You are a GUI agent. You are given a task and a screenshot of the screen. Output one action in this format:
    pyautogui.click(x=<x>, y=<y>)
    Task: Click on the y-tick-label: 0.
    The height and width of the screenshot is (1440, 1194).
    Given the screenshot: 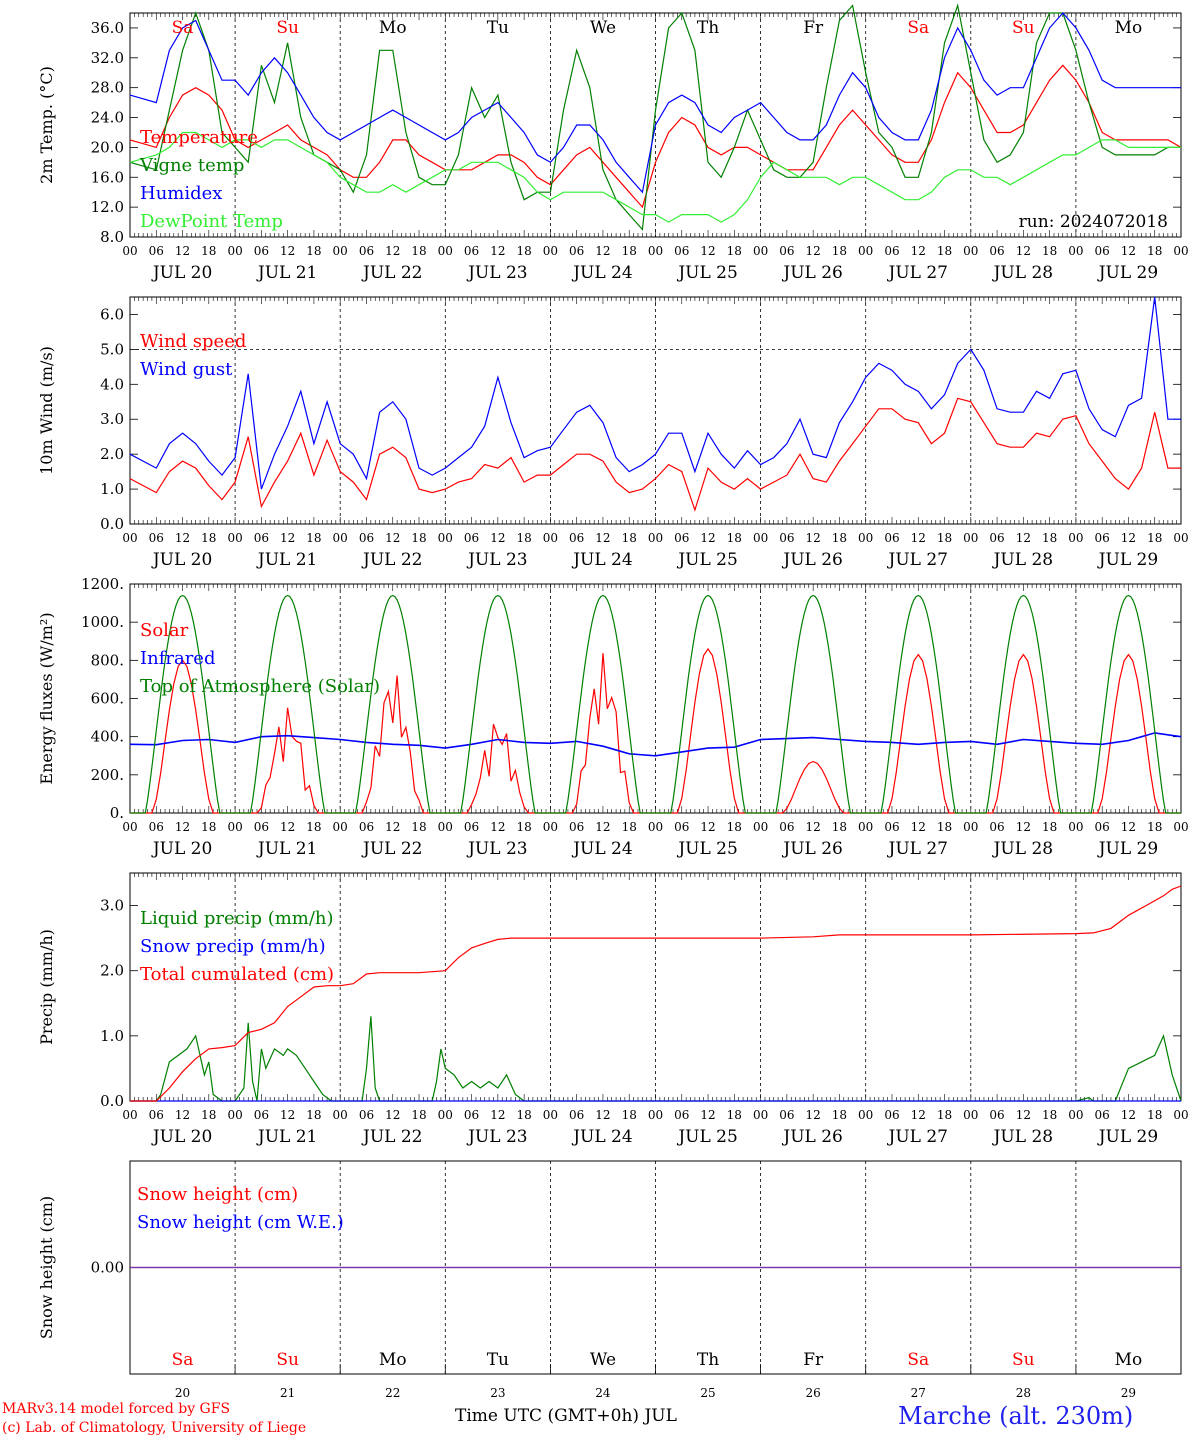 What is the action you would take?
    pyautogui.click(x=117, y=813)
    